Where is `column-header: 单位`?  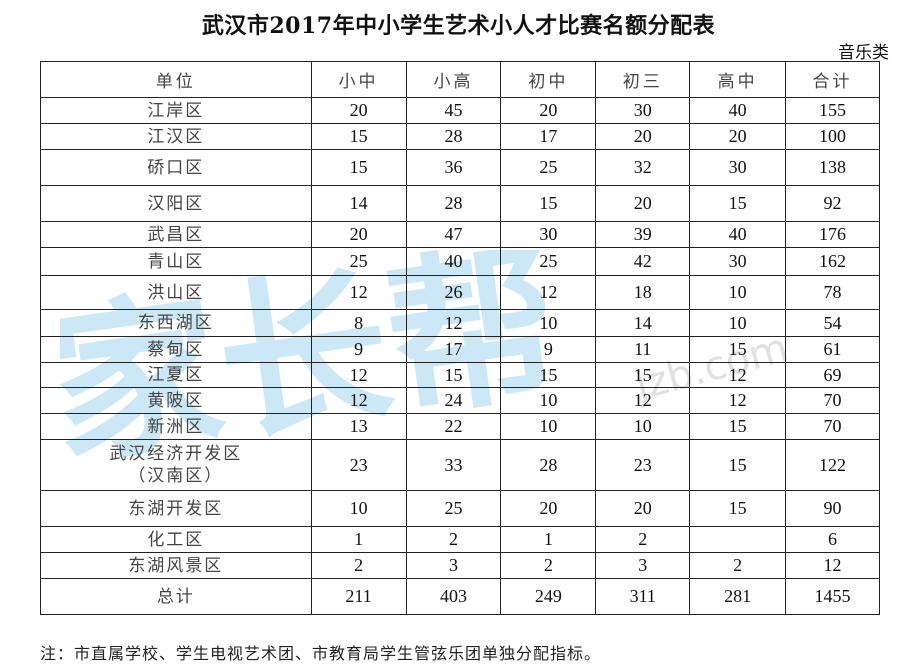 column-header: 单位 is located at coordinates (176, 79).